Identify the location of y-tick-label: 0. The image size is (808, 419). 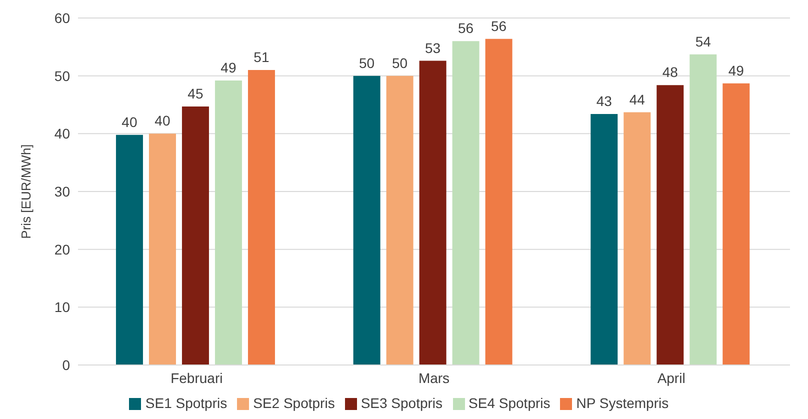
(66, 364).